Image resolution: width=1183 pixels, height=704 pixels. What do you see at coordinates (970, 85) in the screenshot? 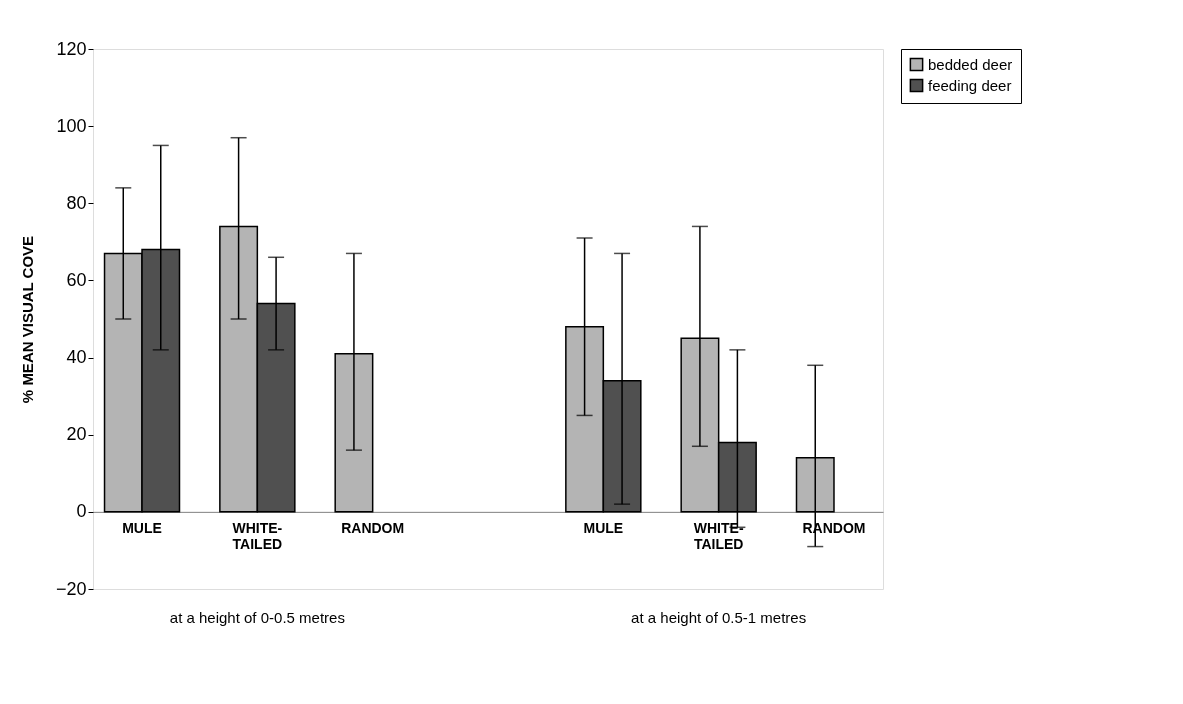
I see `legend-label: feeding deer` at bounding box center [970, 85].